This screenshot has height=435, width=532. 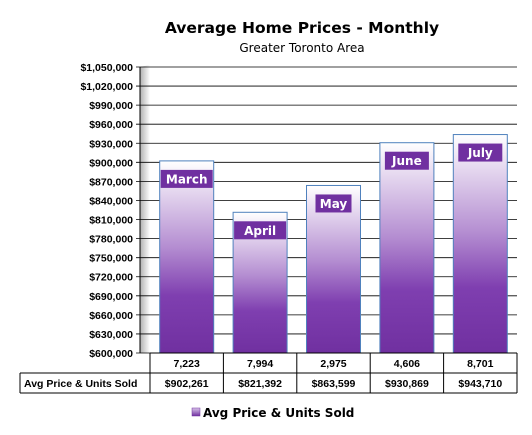 I want to click on y-tick-label: $630,000, so click(x=111, y=335).